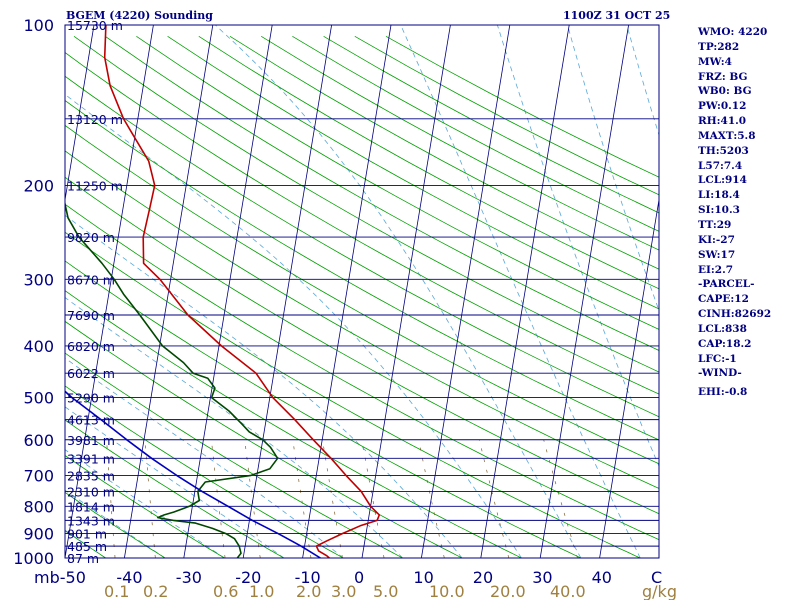 This screenshot has width=800, height=600. What do you see at coordinates (38, 279) in the screenshot?
I see `pressure-tick-label: 300` at bounding box center [38, 279].